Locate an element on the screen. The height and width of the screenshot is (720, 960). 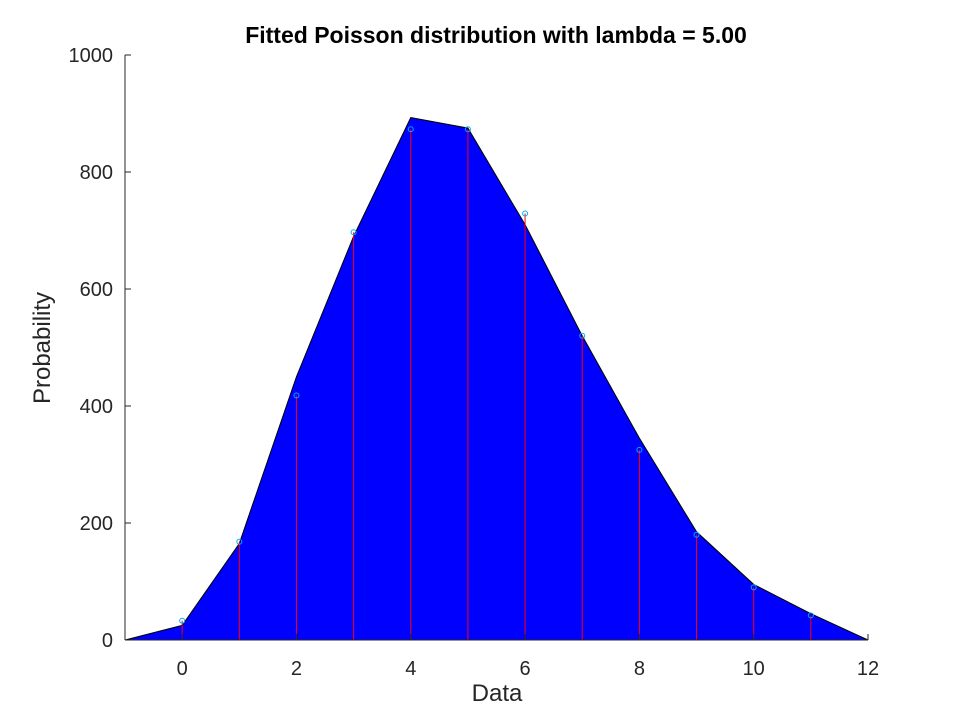
y-tick-label: 0 is located at coordinates (107, 641).